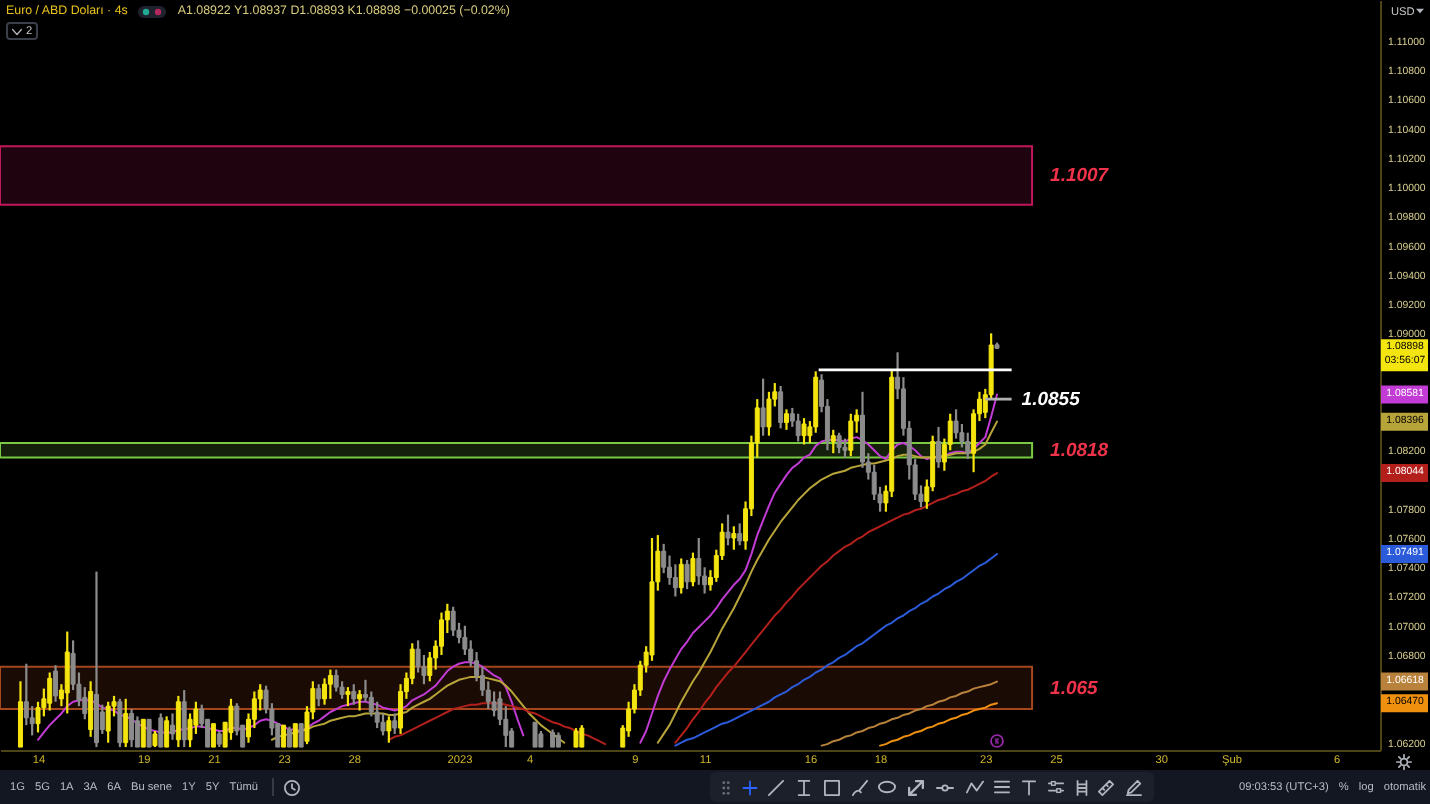 Image resolution: width=1430 pixels, height=804 pixels. What do you see at coordinates (1080, 451) in the screenshot?
I see `band-label: 1.0818` at bounding box center [1080, 451].